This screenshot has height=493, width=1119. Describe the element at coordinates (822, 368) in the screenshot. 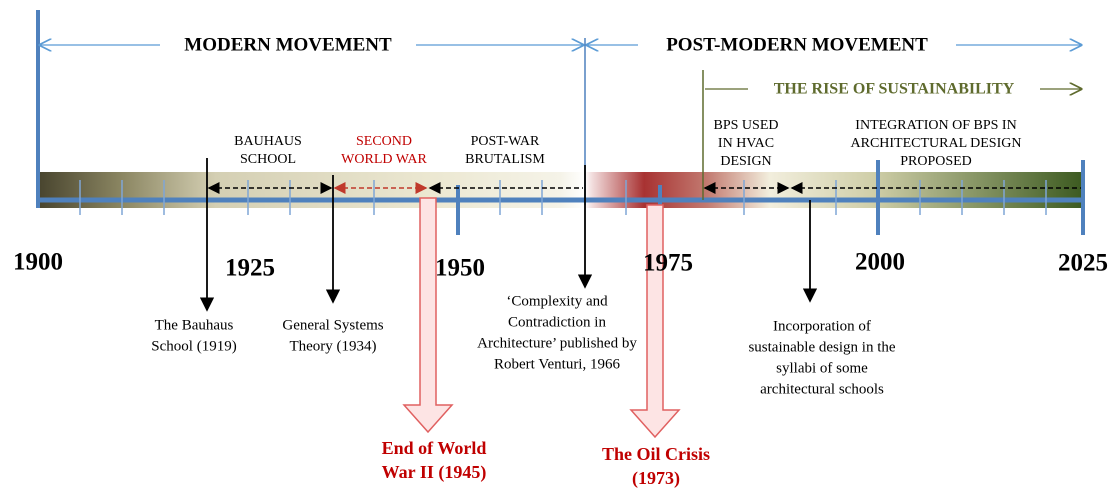

I see `event-label: syllabi of some` at that location.